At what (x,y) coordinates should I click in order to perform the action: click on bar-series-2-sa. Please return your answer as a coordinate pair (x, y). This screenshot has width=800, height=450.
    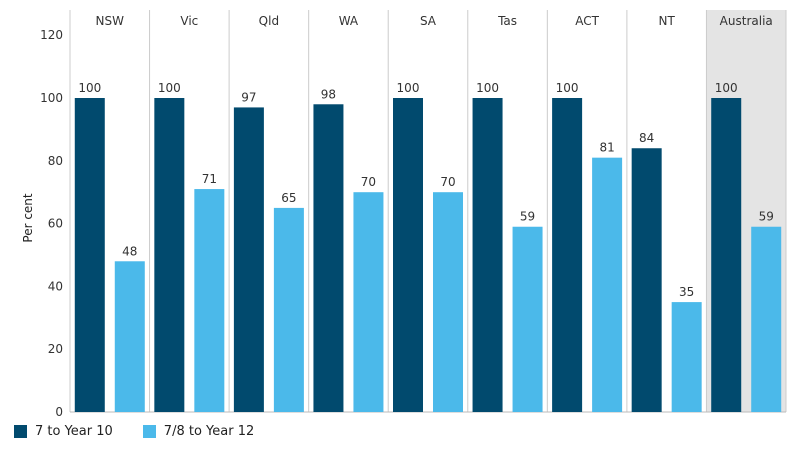
    Looking at the image, I should click on (448, 302).